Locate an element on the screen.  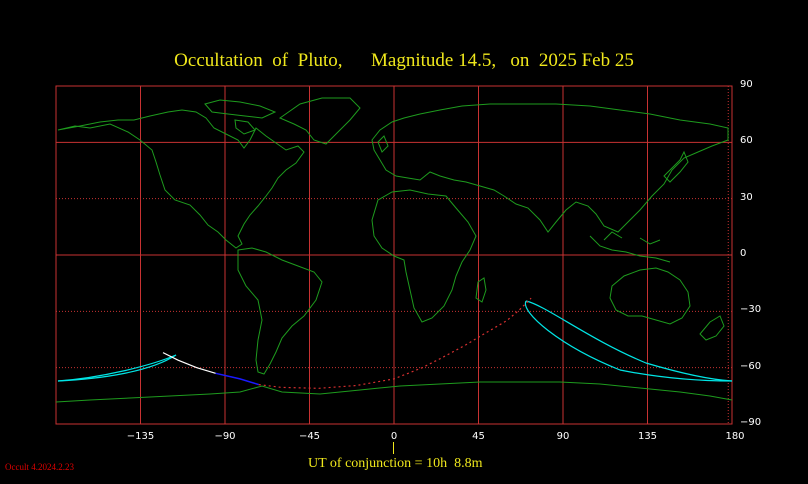
north-america-coastline is located at coordinates (181, 179).